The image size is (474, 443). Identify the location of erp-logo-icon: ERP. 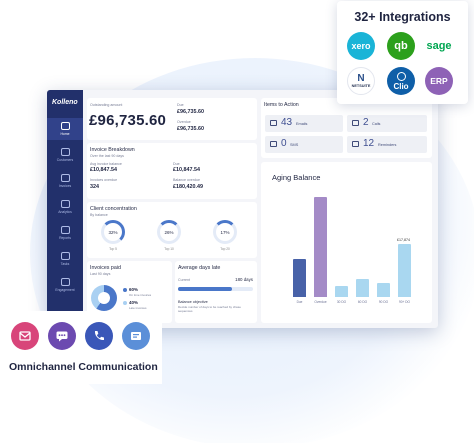
(439, 81).